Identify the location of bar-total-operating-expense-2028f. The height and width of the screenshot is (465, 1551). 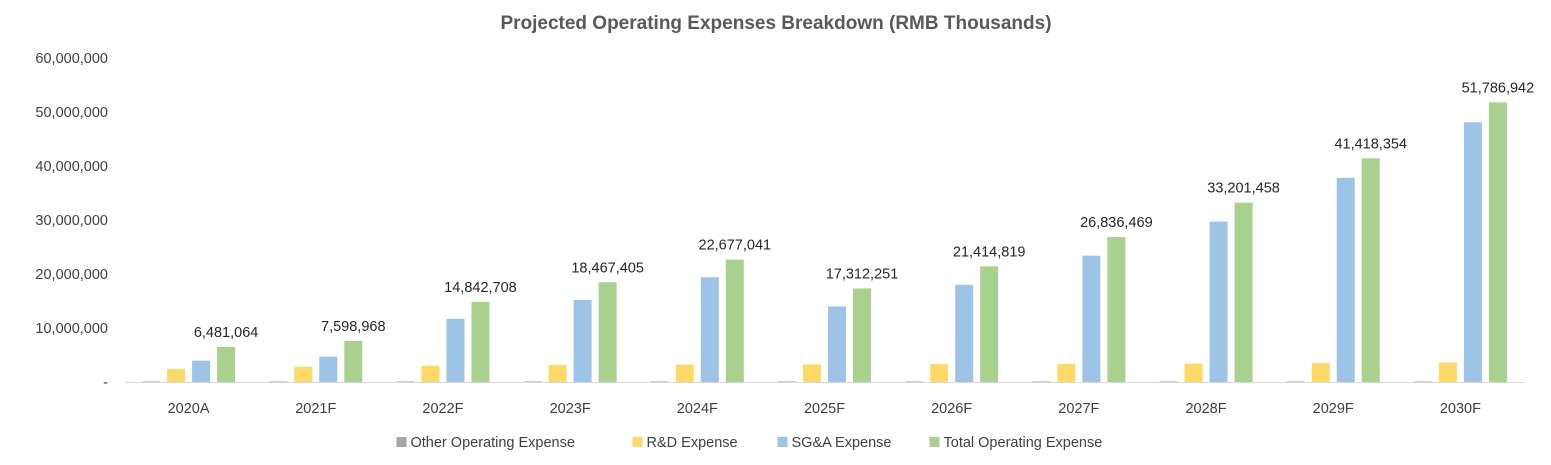
(1243, 292).